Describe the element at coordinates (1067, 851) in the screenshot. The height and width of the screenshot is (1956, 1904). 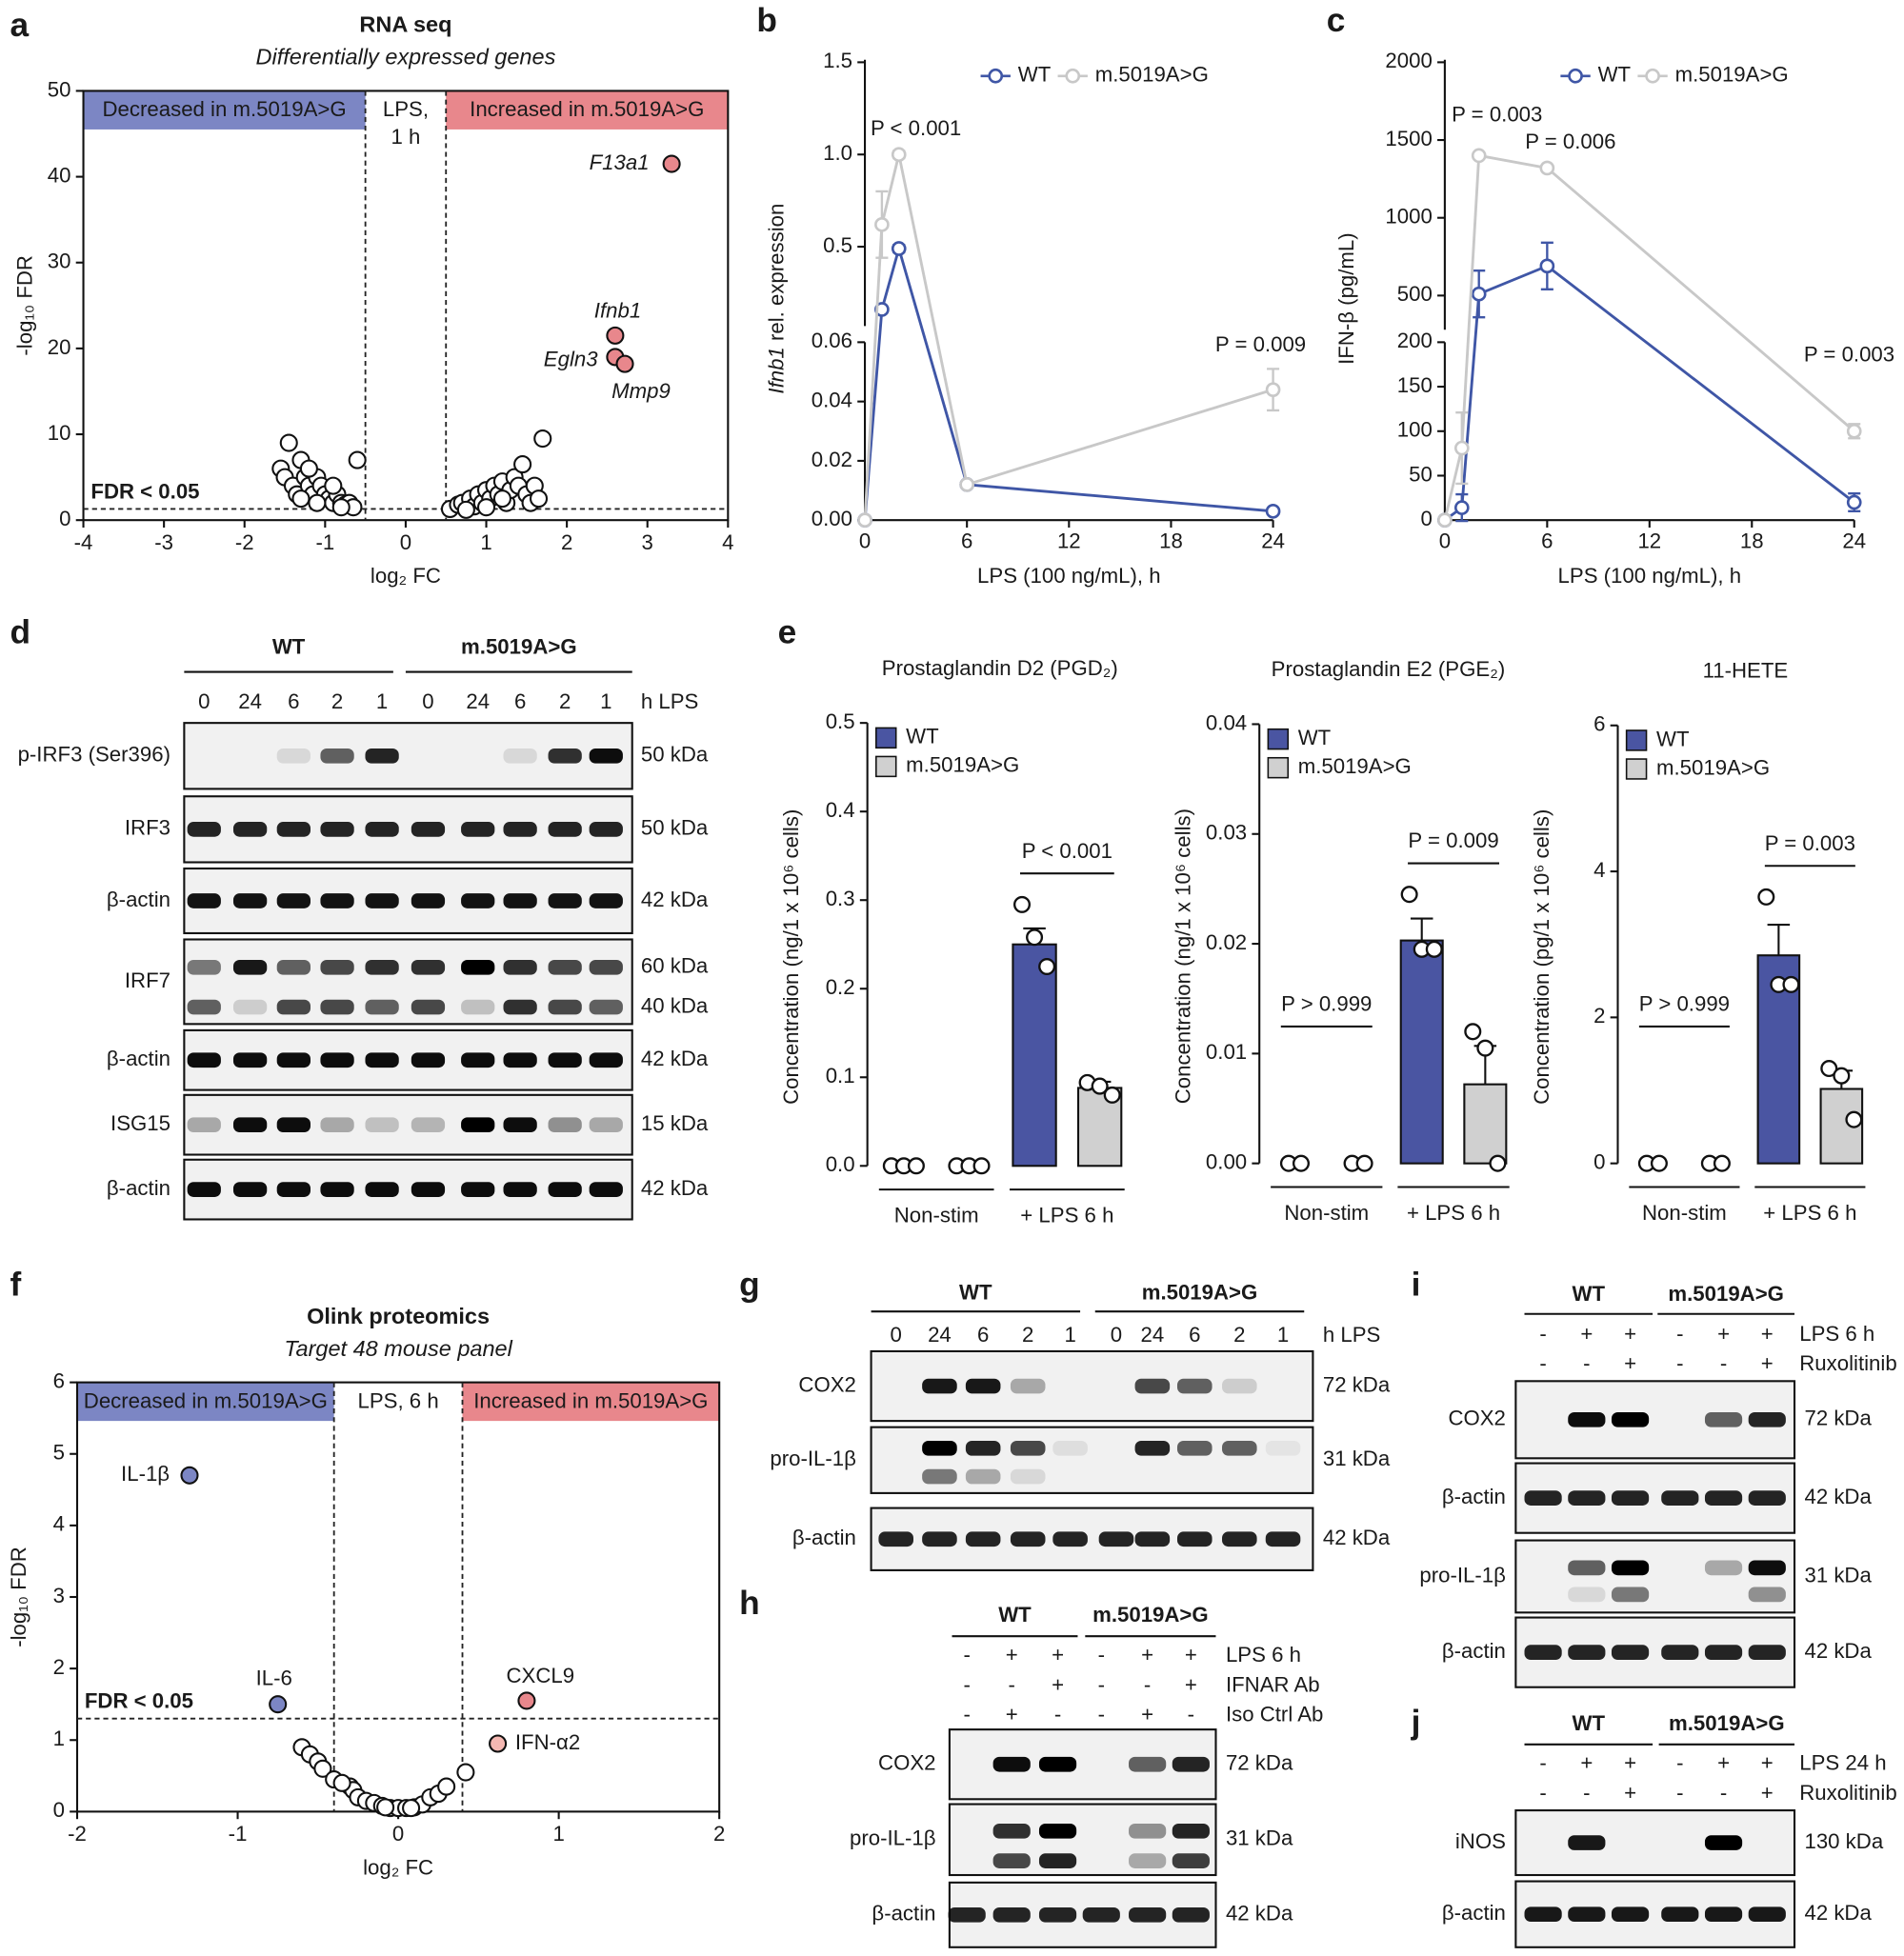
I see `annotation: P < 0.001` at that location.